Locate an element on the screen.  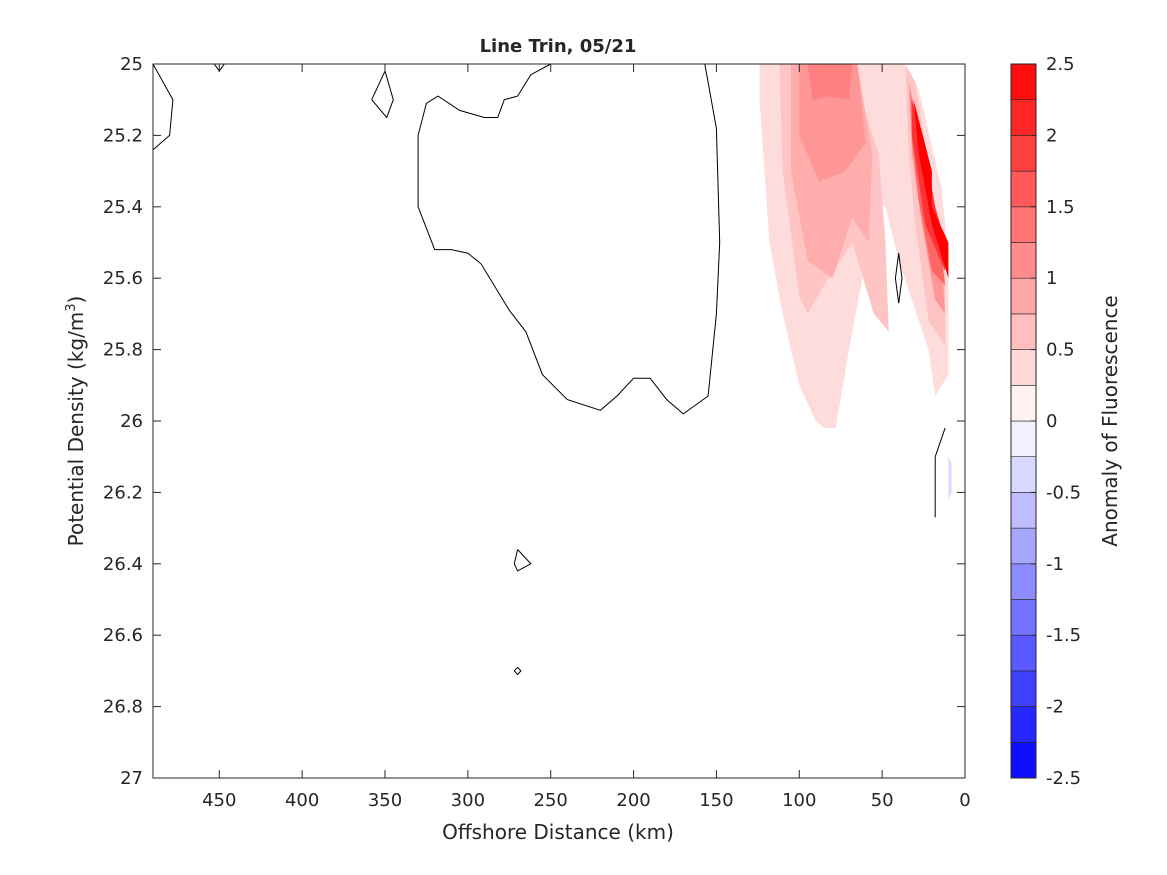
y-tick-label: 26.2 is located at coordinates (123, 492).